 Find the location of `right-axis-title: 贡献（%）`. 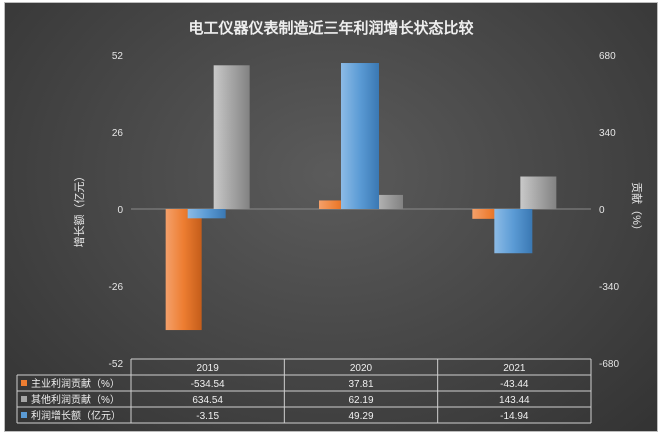

right-axis-title: 贡献（%） is located at coordinates (637, 209).